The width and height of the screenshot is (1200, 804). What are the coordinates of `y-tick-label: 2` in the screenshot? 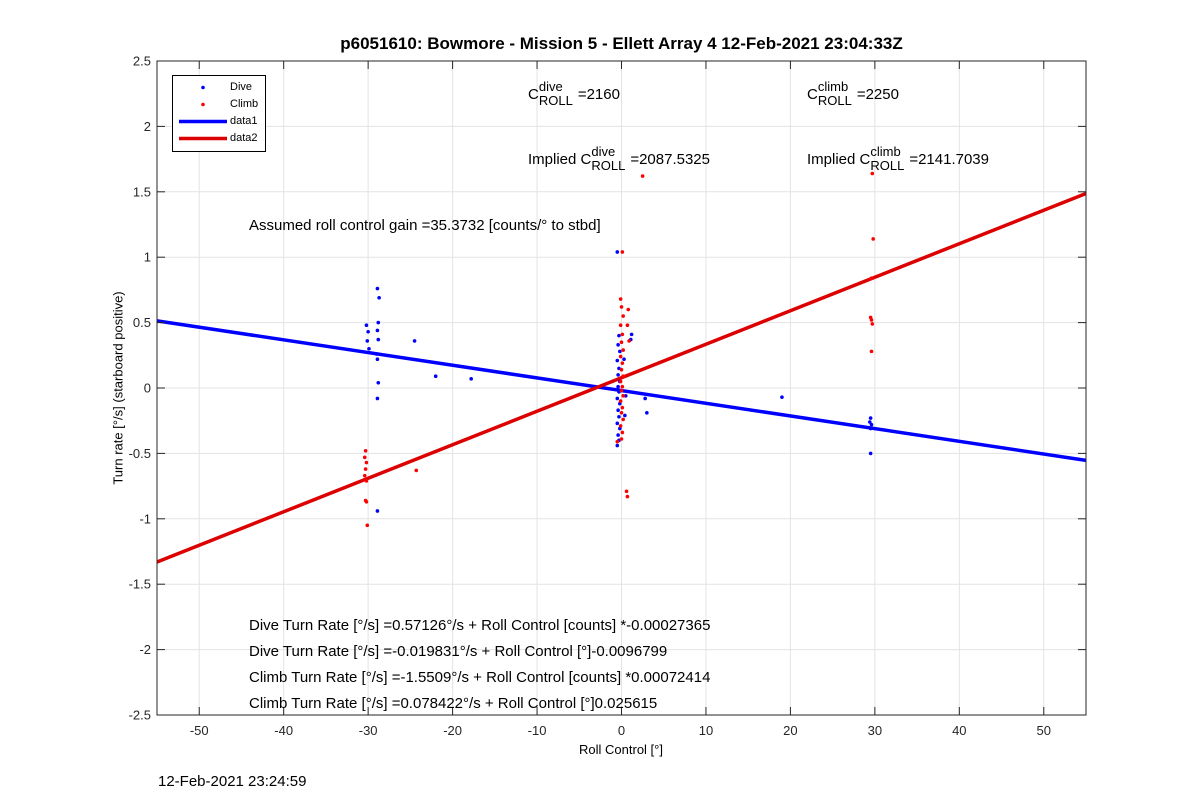 It's located at (147, 126).